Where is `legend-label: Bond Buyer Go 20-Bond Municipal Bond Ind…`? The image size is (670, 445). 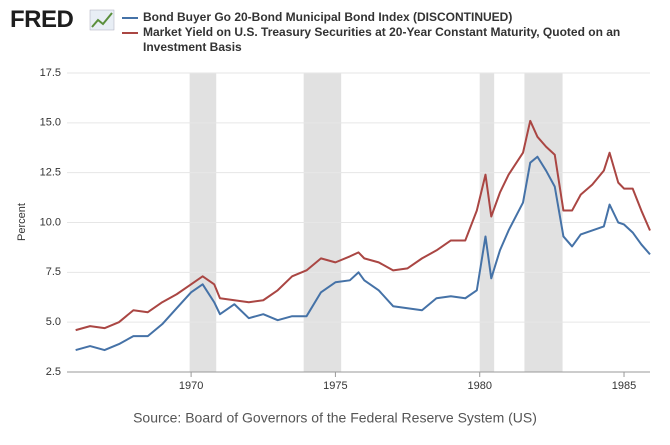 legend-label: Bond Buyer Go 20-Bond Municipal Bond Ind… is located at coordinates (328, 17).